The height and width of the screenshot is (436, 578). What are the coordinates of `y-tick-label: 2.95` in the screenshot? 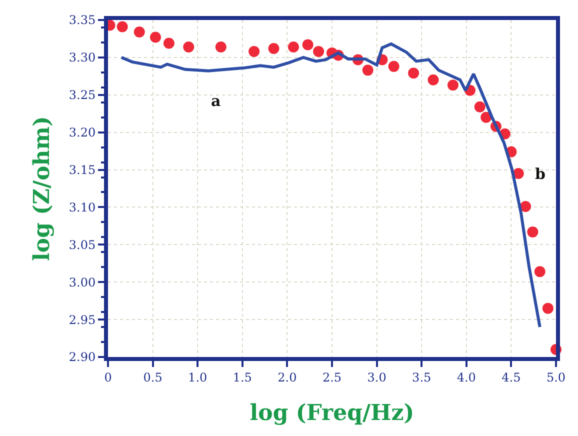 It's located at (82, 319).